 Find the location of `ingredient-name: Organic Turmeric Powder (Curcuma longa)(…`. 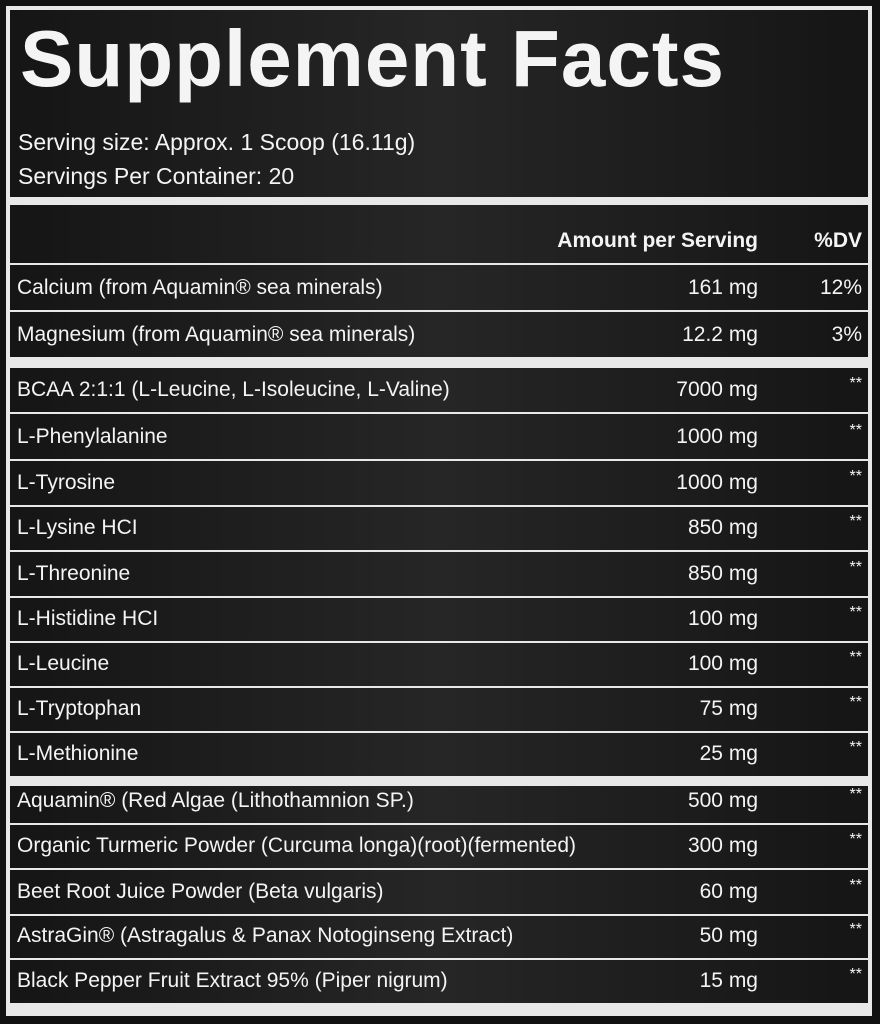

ingredient-name: Organic Turmeric Powder (Curcuma longa)(… is located at coordinates (297, 845).